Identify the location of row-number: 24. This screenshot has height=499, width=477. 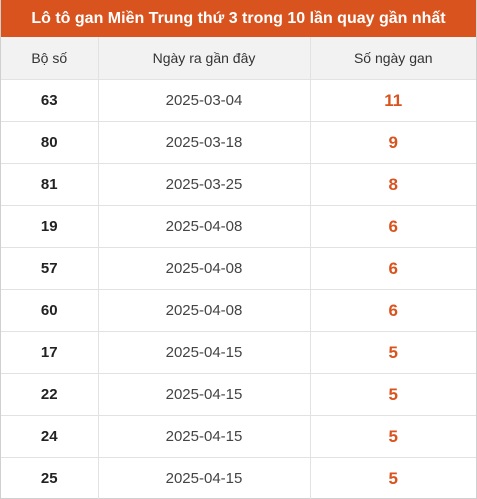
(50, 436).